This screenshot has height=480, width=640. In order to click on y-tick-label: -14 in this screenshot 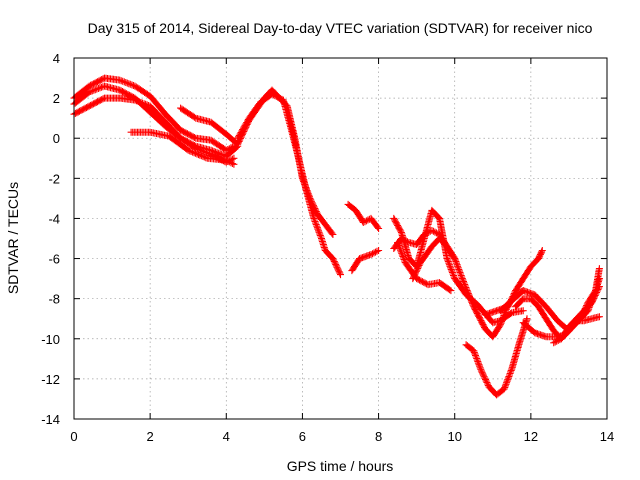, I will do `click(50, 419)`.